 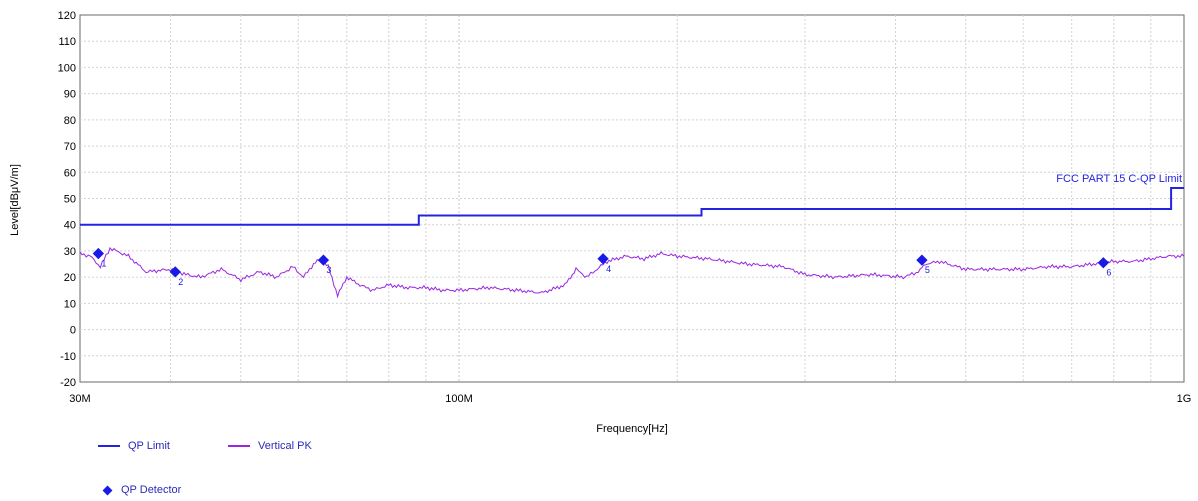 What do you see at coordinates (70, 304) in the screenshot?
I see `y-tick-label: 10` at bounding box center [70, 304].